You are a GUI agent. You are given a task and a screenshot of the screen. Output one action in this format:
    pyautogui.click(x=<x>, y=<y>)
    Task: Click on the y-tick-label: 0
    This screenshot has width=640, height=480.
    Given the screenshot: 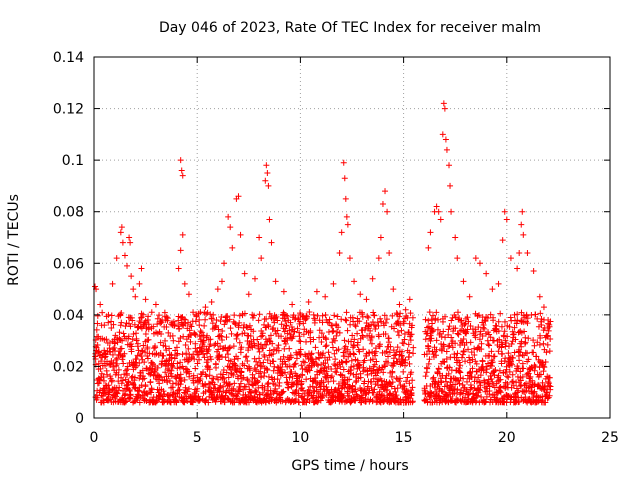 What is the action you would take?
    pyautogui.click(x=79, y=419)
    